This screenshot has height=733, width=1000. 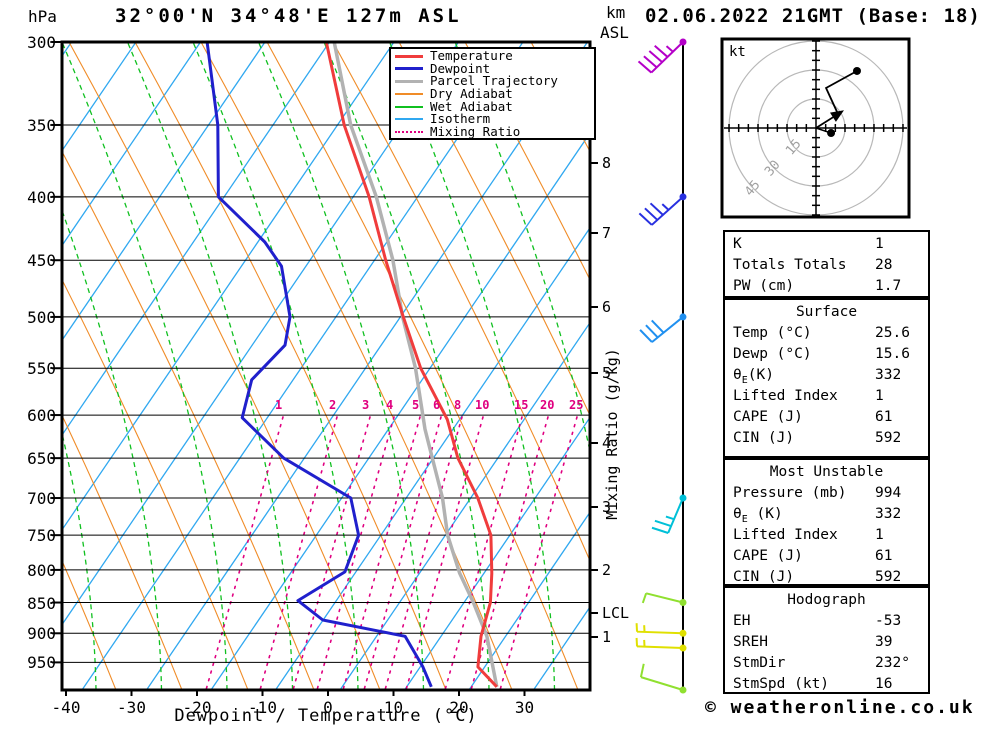 What do you see at coordinates (547, 405) in the screenshot?
I see `mixing-ratio-value-label: 20` at bounding box center [547, 405].